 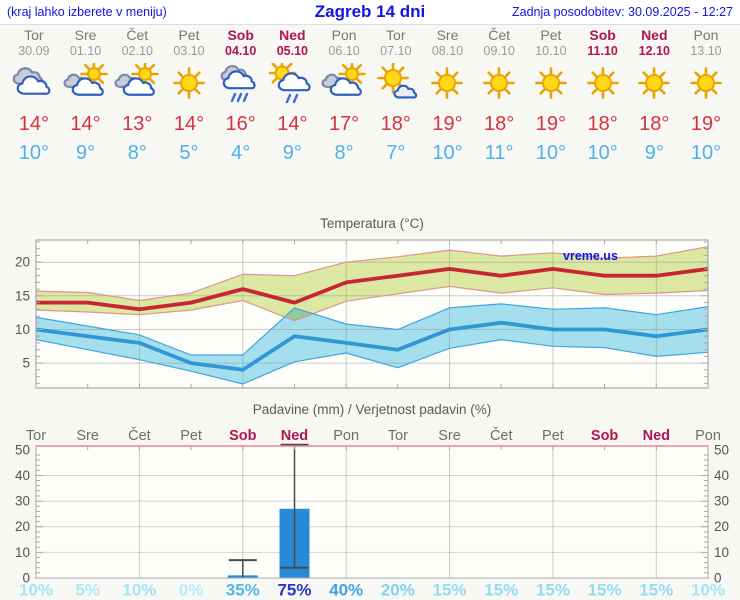 What do you see at coordinates (602, 51) in the screenshot?
I see `day-date-label: 11.10` at bounding box center [602, 51].